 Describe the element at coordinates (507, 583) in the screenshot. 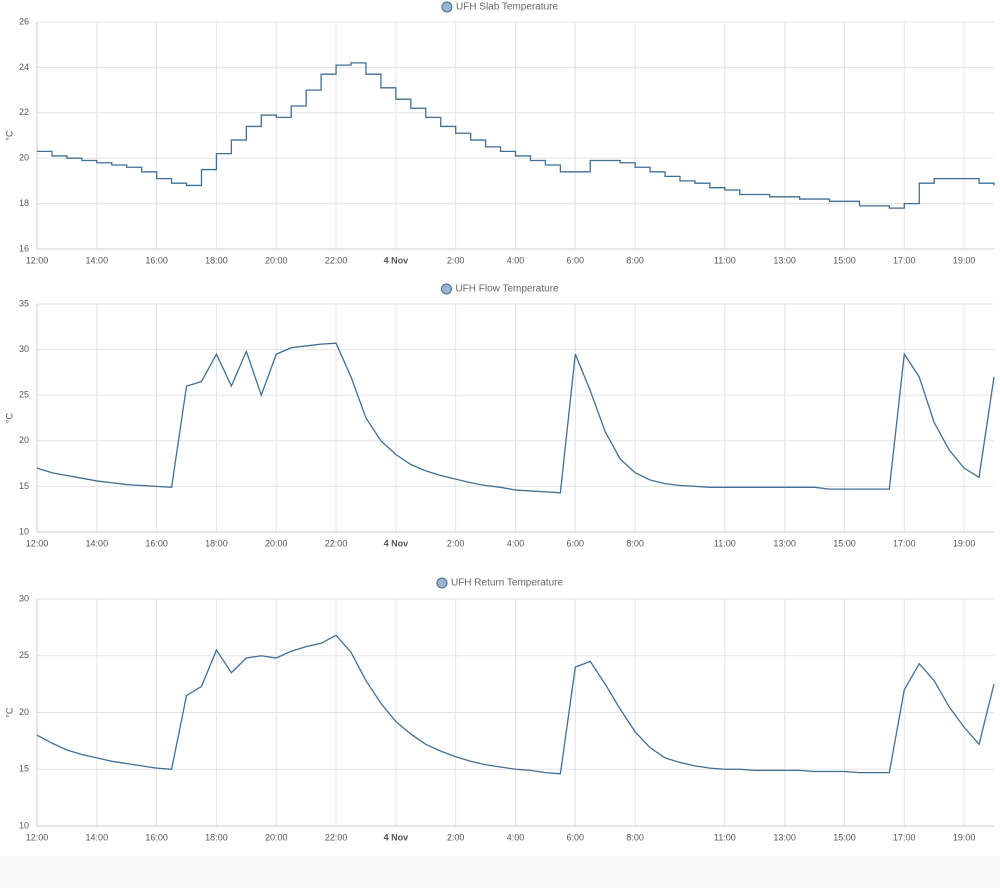

I see `legend-label: UFH Return Temperature` at that location.